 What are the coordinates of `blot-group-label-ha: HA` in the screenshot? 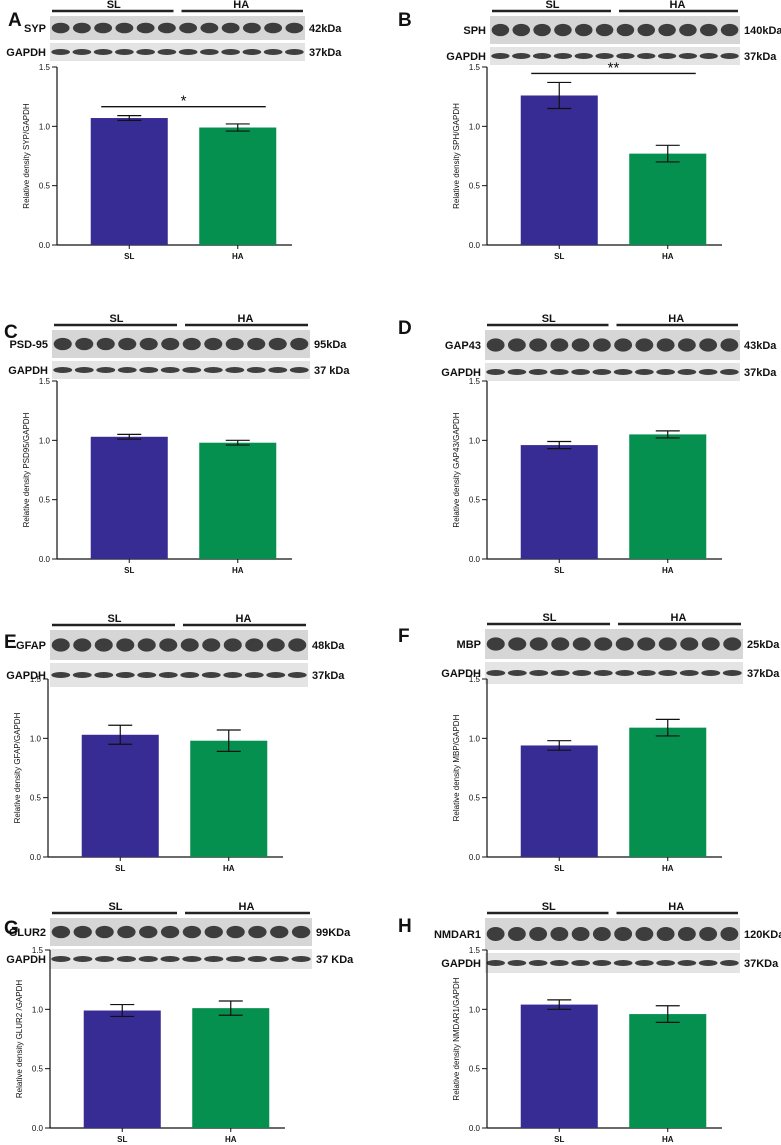 It's located at (244, 619).